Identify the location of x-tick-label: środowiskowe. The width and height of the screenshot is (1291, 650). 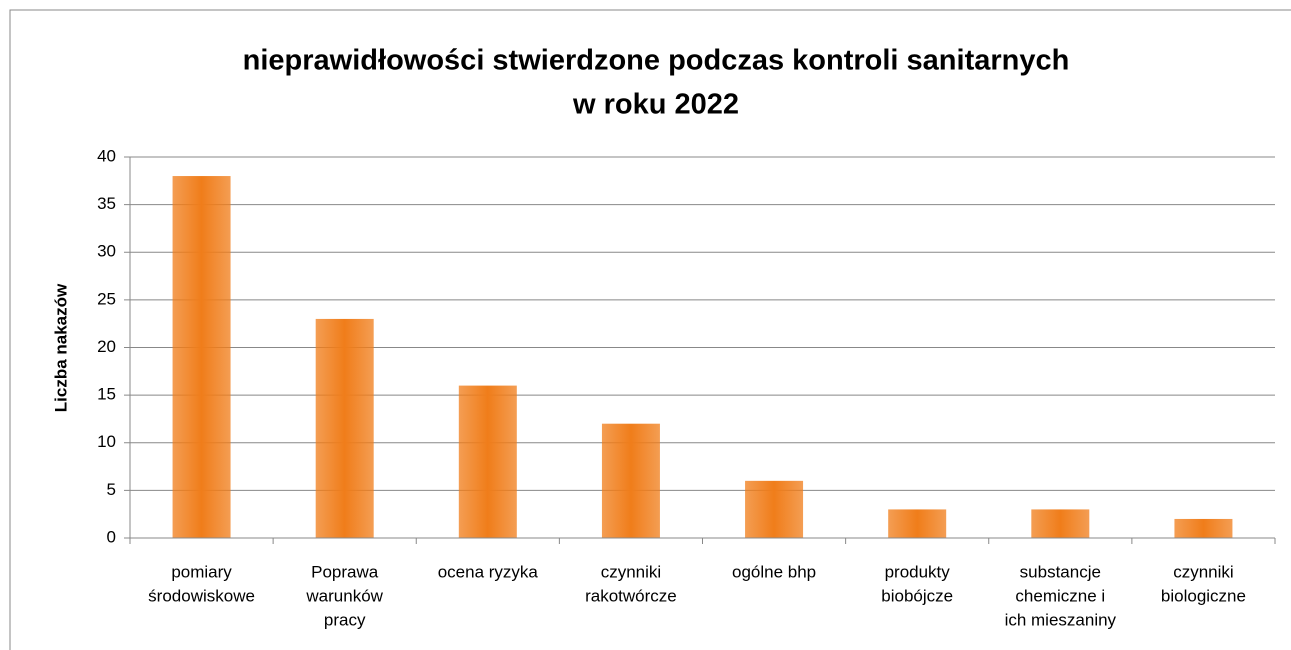
(201, 595).